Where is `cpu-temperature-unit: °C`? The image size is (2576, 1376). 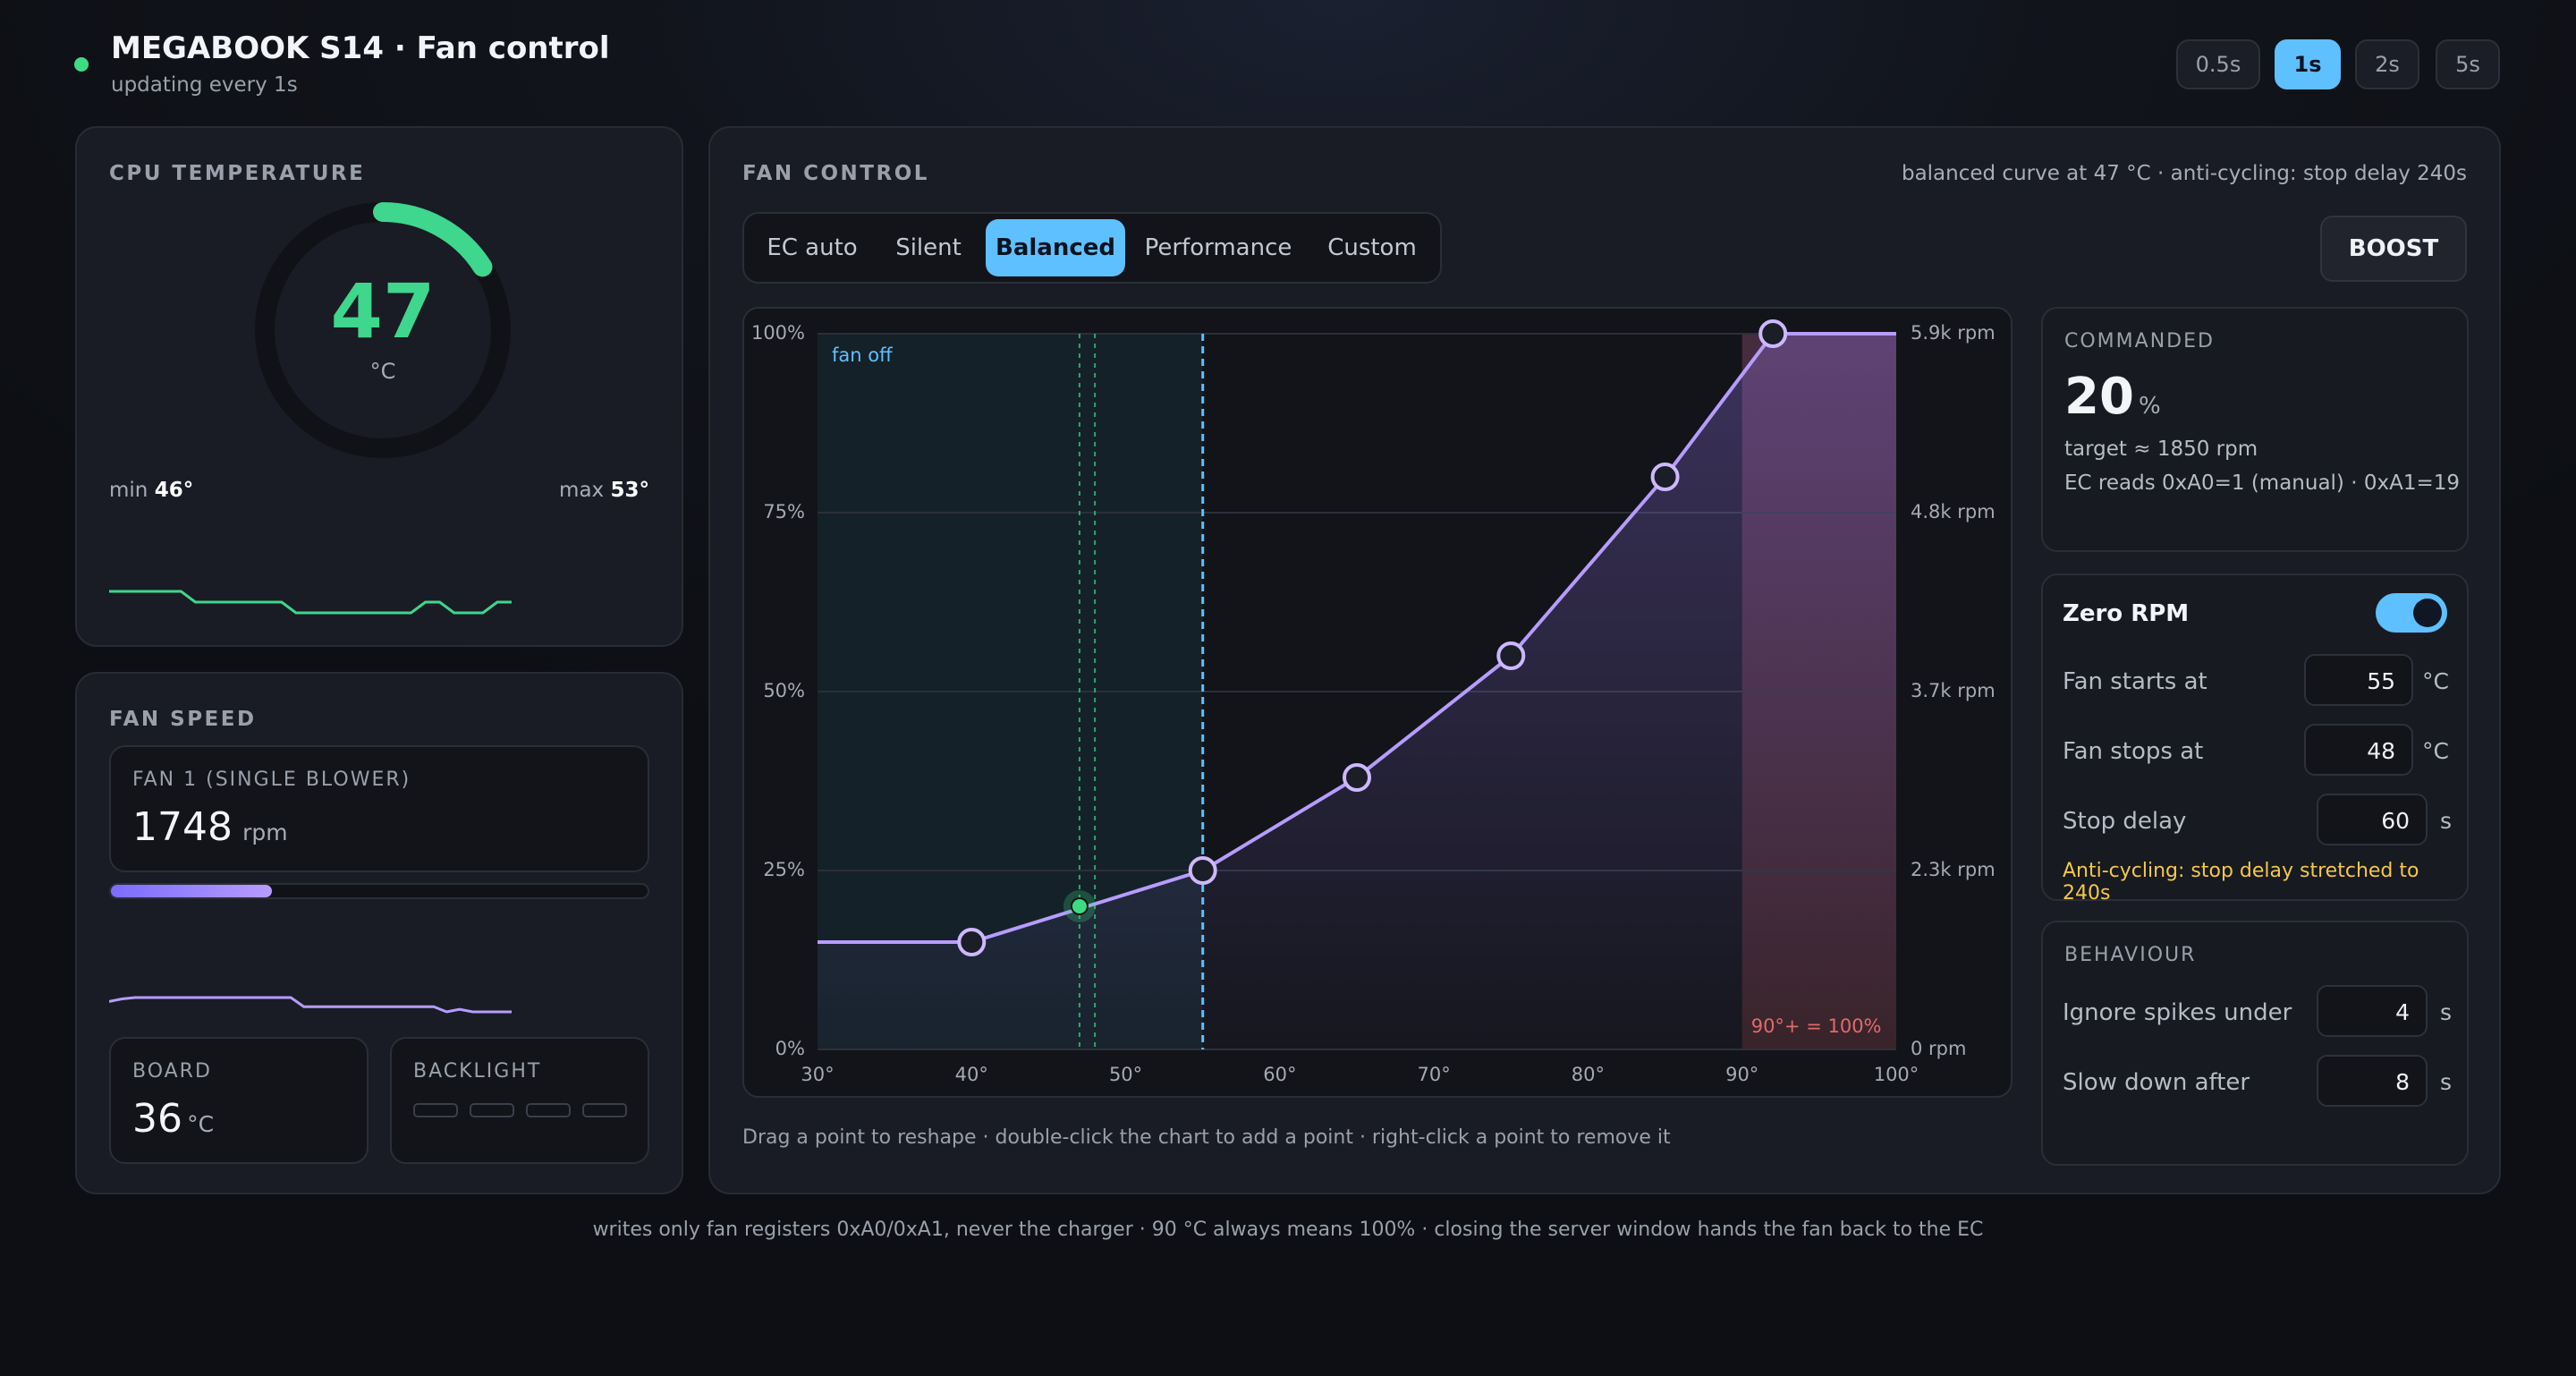
cpu-temperature-unit: °C is located at coordinates (382, 372).